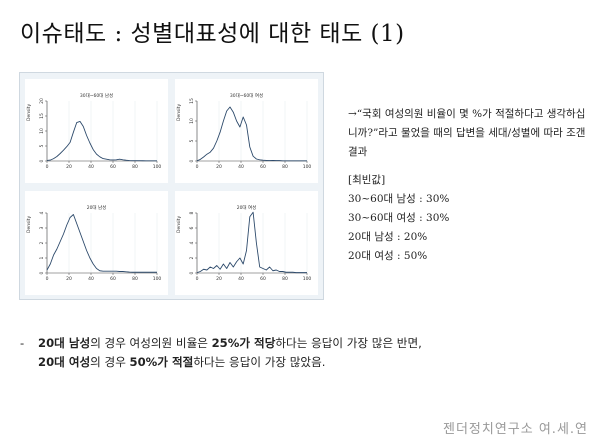 The width and height of the screenshot is (600, 443). I want to click on text: 하다는 응답이 가장 많았음., so click(259, 362).